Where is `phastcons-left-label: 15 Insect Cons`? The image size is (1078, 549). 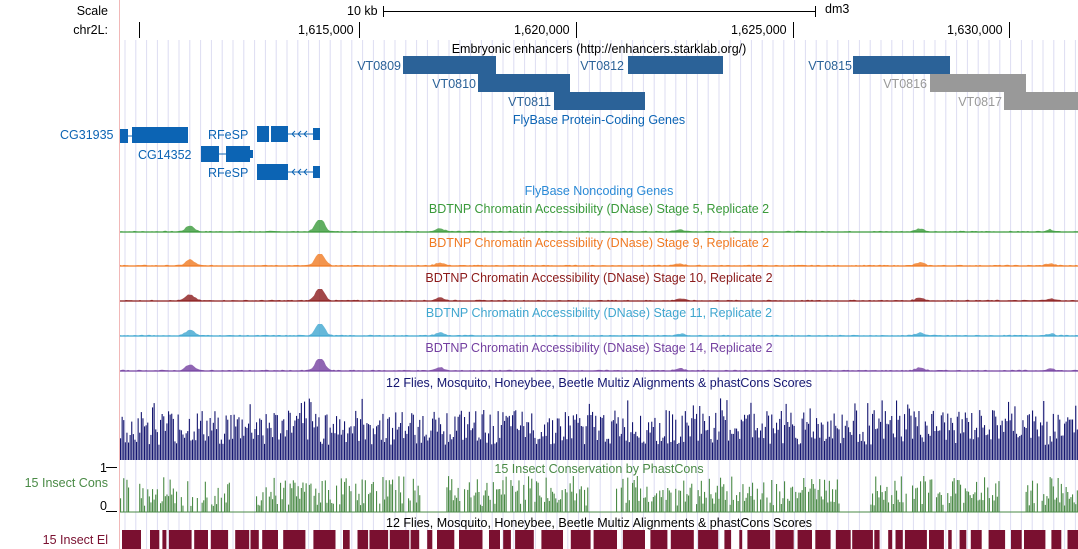 phastcons-left-label: 15 Insect Cons is located at coordinates (66, 483).